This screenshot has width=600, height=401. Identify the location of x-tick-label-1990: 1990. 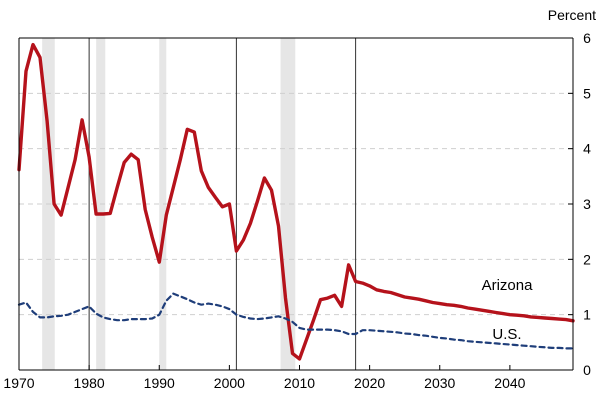
(159, 383).